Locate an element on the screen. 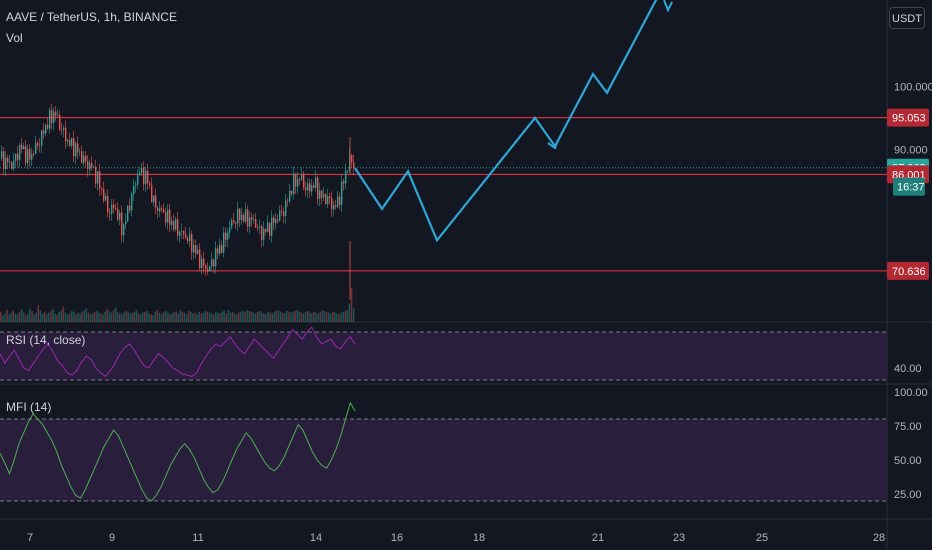  time-axis-tick: 23 is located at coordinates (679, 538).